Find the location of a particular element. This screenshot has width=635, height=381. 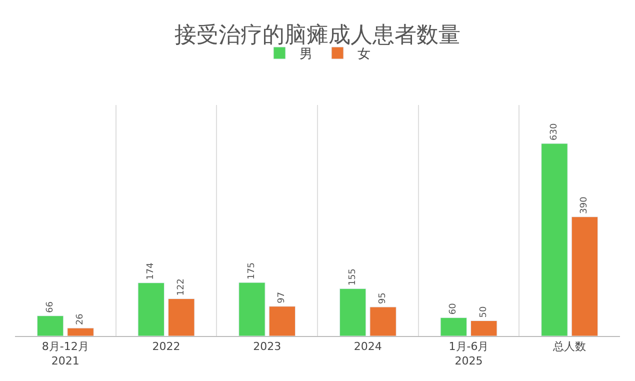

data-label: 97 is located at coordinates (282, 298).